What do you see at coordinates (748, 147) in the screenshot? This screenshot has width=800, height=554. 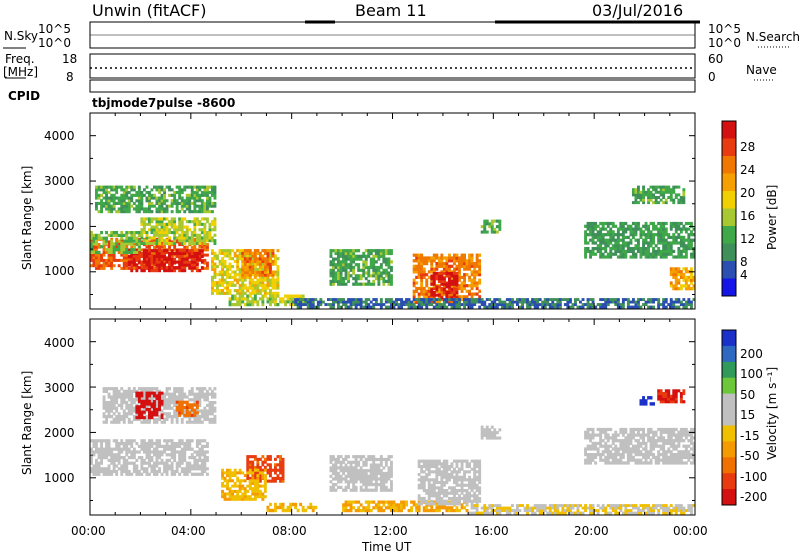 I see `power-cbar-tick: 28` at bounding box center [748, 147].